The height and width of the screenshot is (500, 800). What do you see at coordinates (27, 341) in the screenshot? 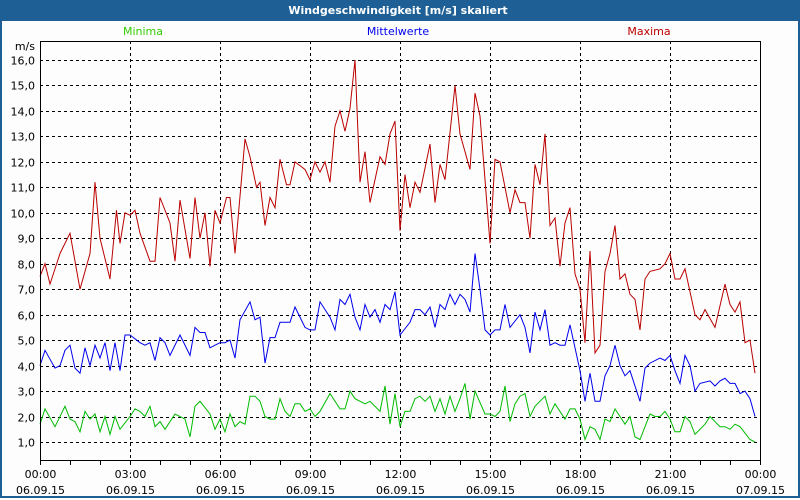
I see `y-tick-label: 5,0` at bounding box center [27, 341].